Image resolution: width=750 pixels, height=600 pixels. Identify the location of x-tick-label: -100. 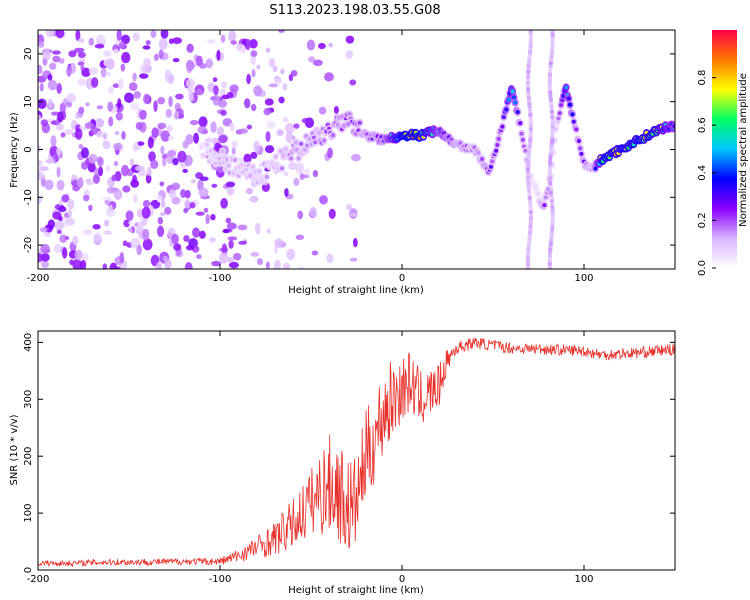
(220, 278).